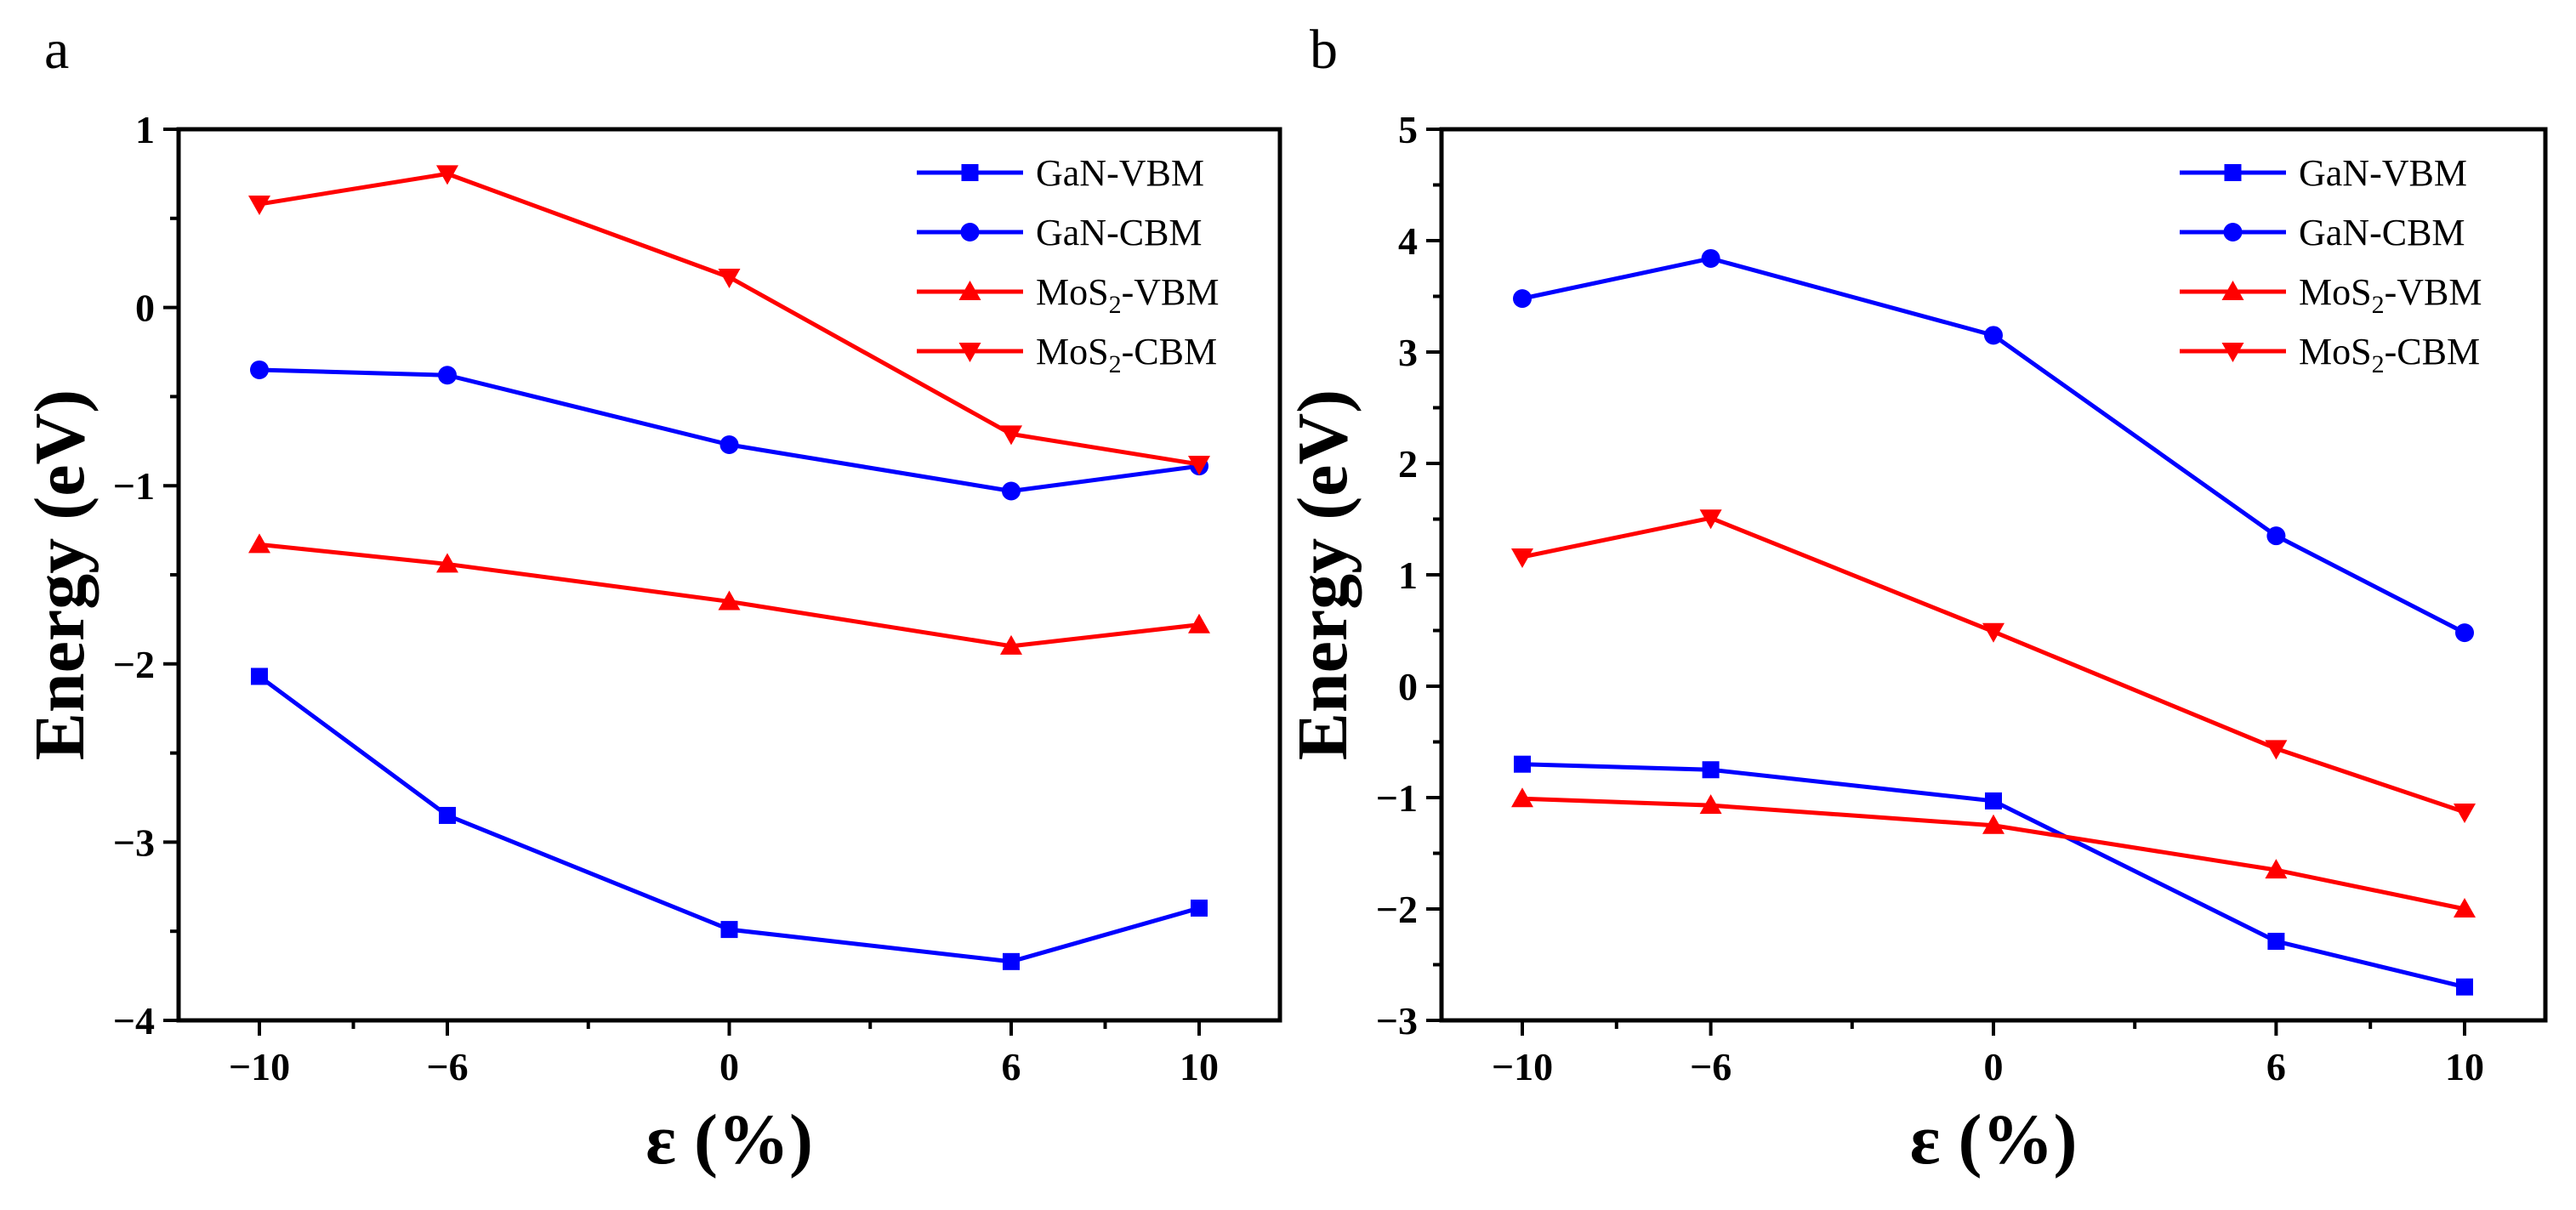  What do you see at coordinates (1408, 241) in the screenshot?
I see `y-tick-label: 4` at bounding box center [1408, 241].